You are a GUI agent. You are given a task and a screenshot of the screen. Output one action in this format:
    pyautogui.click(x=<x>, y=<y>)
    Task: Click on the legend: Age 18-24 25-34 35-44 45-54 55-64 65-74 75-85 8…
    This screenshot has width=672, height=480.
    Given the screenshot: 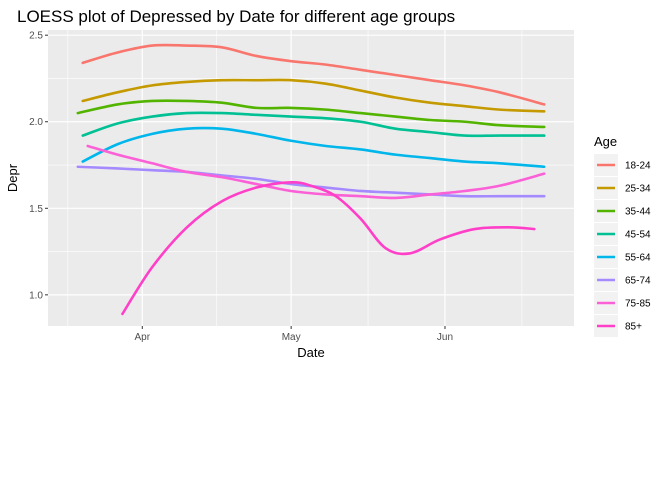 What is the action you would take?
    pyautogui.click(x=622, y=235)
    